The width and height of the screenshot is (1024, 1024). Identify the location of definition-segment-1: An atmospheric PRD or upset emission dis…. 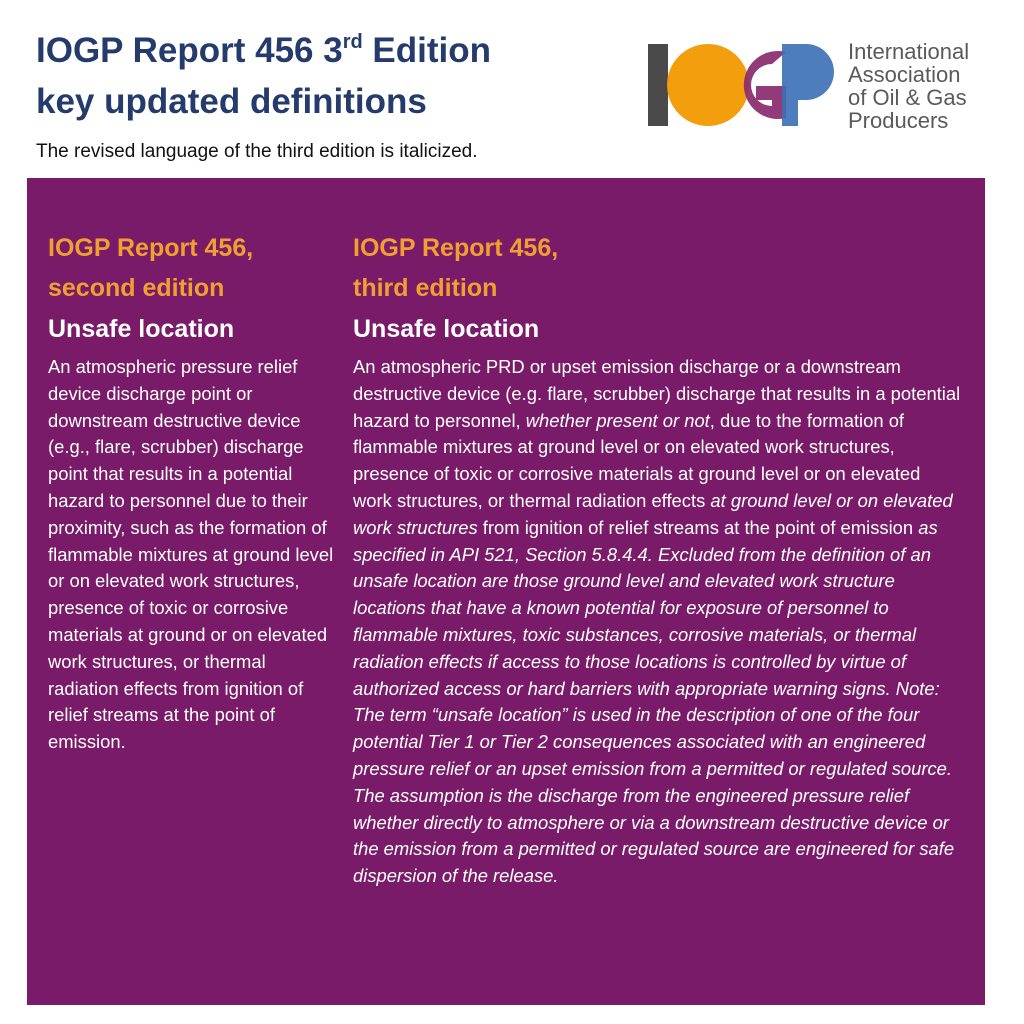
(657, 393).